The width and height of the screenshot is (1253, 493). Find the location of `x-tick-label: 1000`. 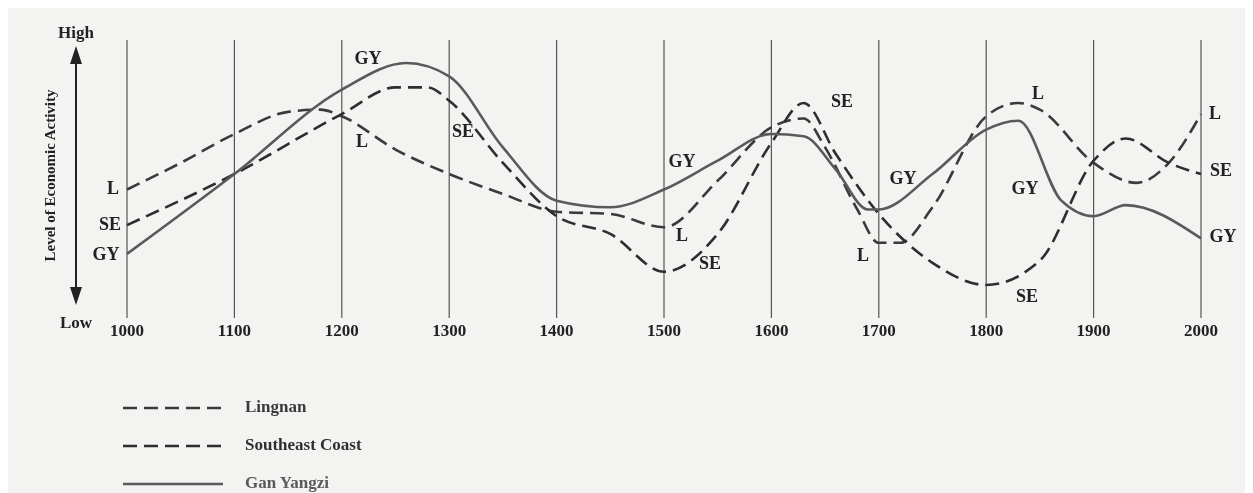

x-tick-label: 1000 is located at coordinates (127, 330).